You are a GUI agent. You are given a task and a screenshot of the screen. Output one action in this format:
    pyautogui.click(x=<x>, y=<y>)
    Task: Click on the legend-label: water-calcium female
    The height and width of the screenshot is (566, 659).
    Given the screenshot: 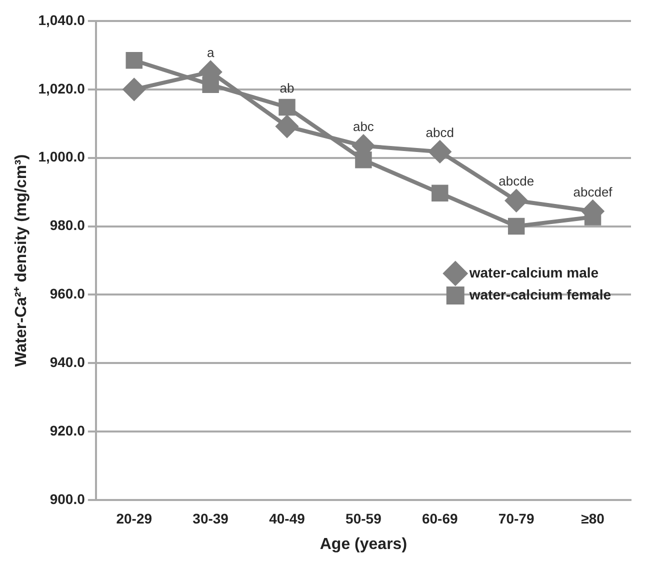 What is the action you would take?
    pyautogui.click(x=540, y=294)
    